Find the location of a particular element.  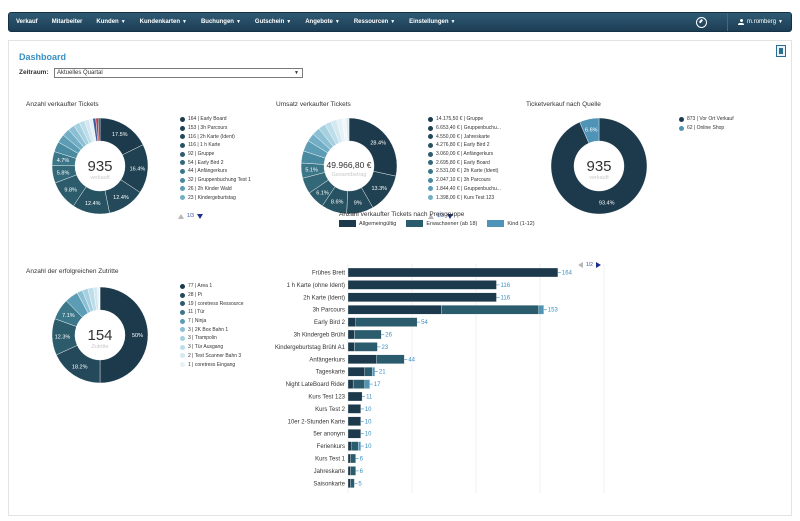

bar-total-label: 11 is located at coordinates (369, 398).